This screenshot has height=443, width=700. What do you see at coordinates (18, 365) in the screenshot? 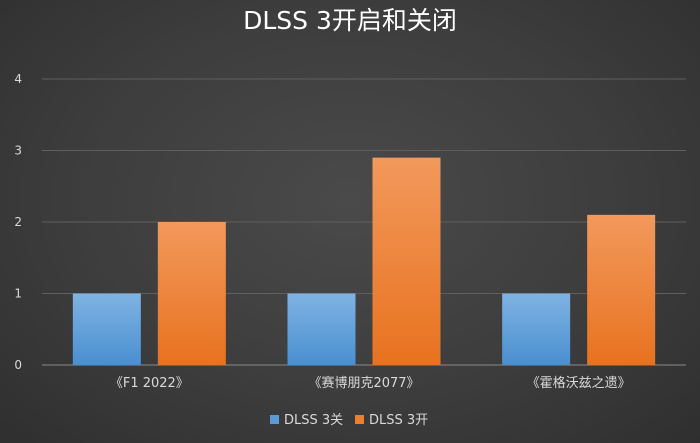
I see `y-tick-label: 0` at bounding box center [18, 365].